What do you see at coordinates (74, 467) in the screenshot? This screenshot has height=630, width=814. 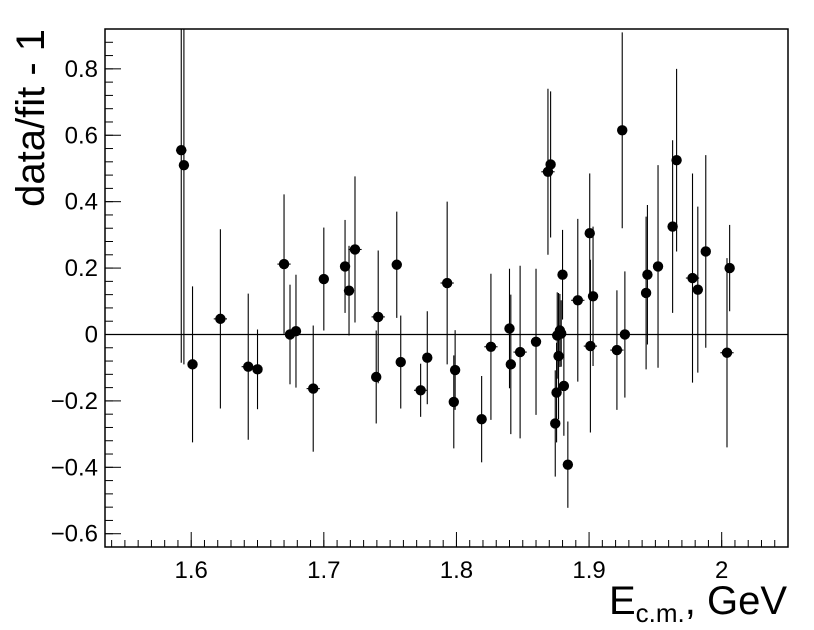 I see `y-tick-label: −0.4` at bounding box center [74, 467].